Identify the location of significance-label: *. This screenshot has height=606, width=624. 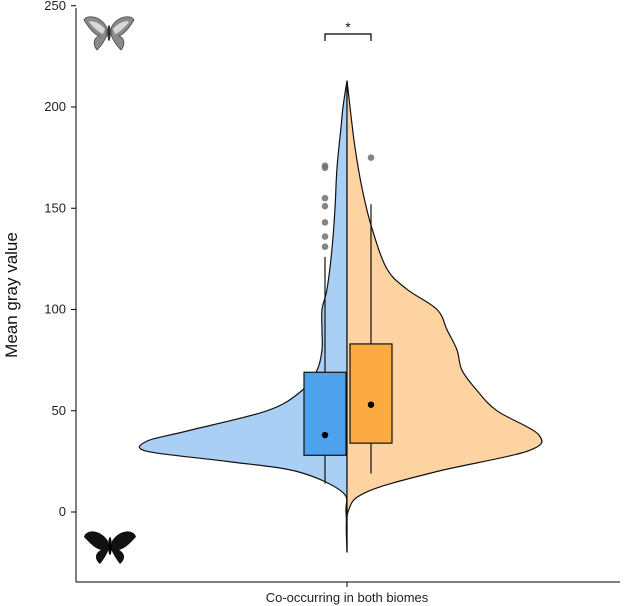
(348, 27).